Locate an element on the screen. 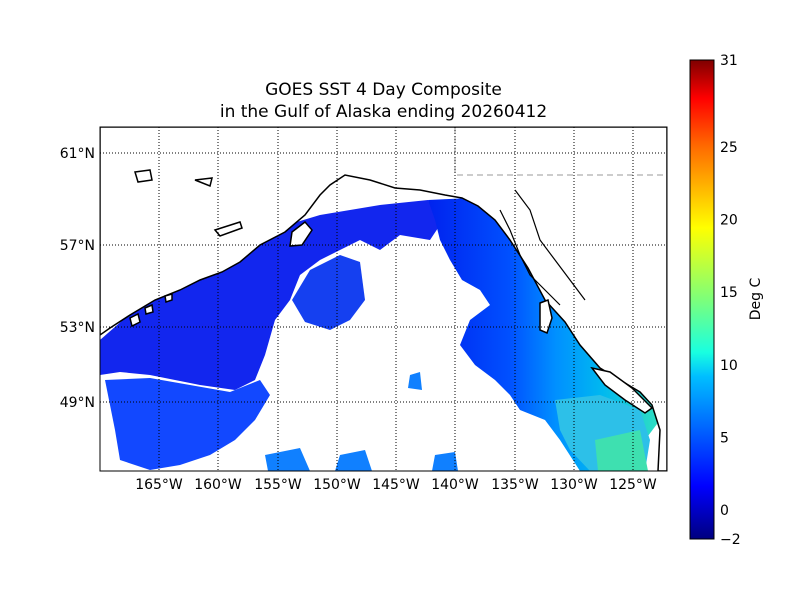 The image size is (800, 600). latitude-tick-label: 61°N is located at coordinates (77, 154).